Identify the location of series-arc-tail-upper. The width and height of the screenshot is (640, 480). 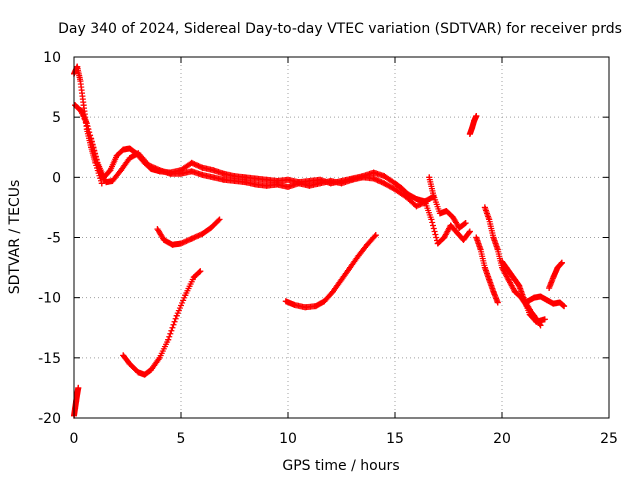
(555, 275).